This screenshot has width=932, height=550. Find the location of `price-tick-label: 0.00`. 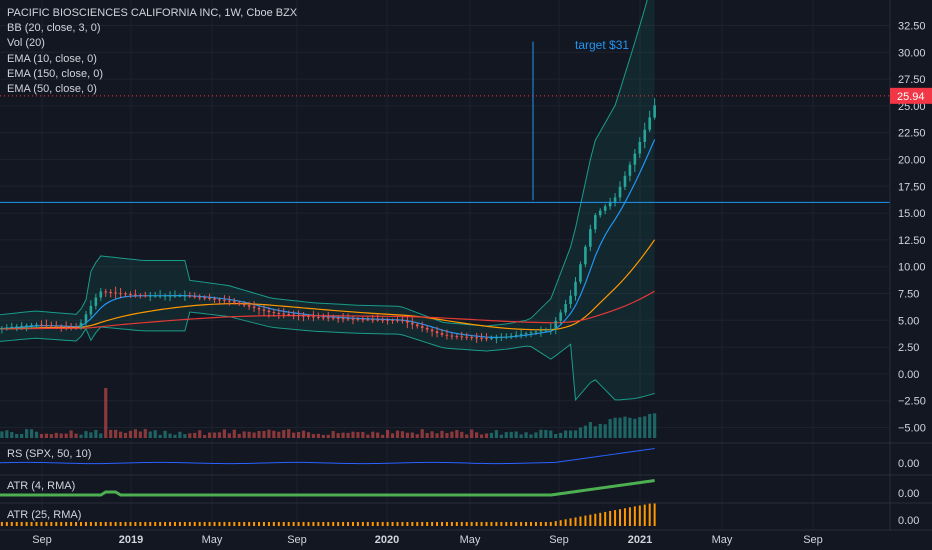

price-tick-label: 0.00 is located at coordinates (908, 375).